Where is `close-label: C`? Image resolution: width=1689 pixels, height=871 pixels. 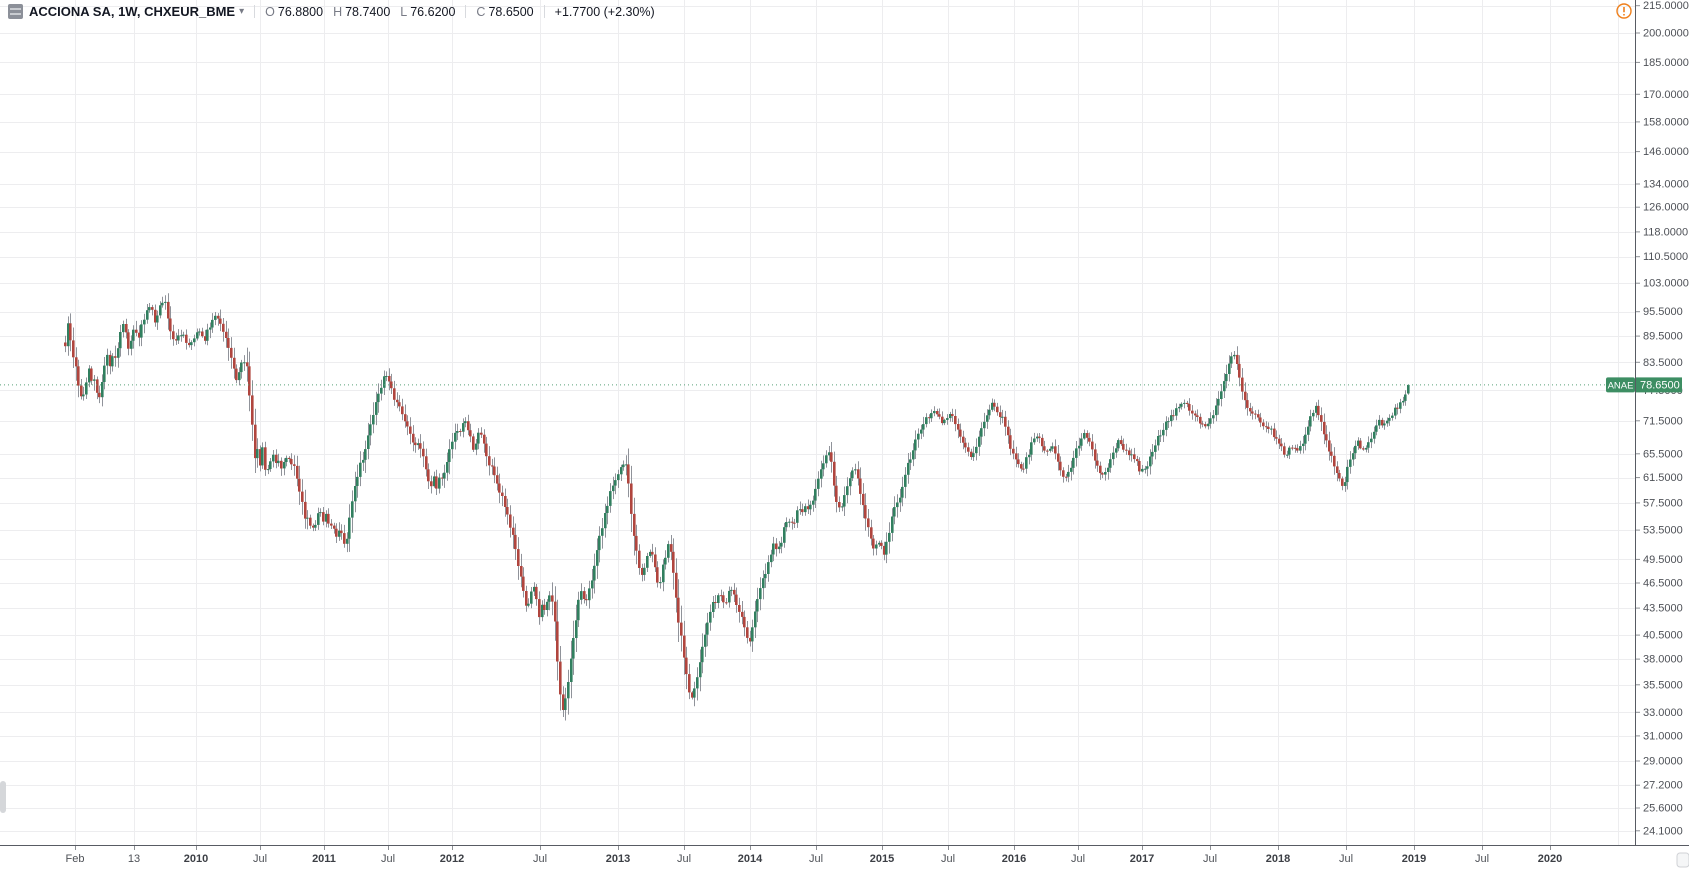
close-label: C is located at coordinates (481, 11).